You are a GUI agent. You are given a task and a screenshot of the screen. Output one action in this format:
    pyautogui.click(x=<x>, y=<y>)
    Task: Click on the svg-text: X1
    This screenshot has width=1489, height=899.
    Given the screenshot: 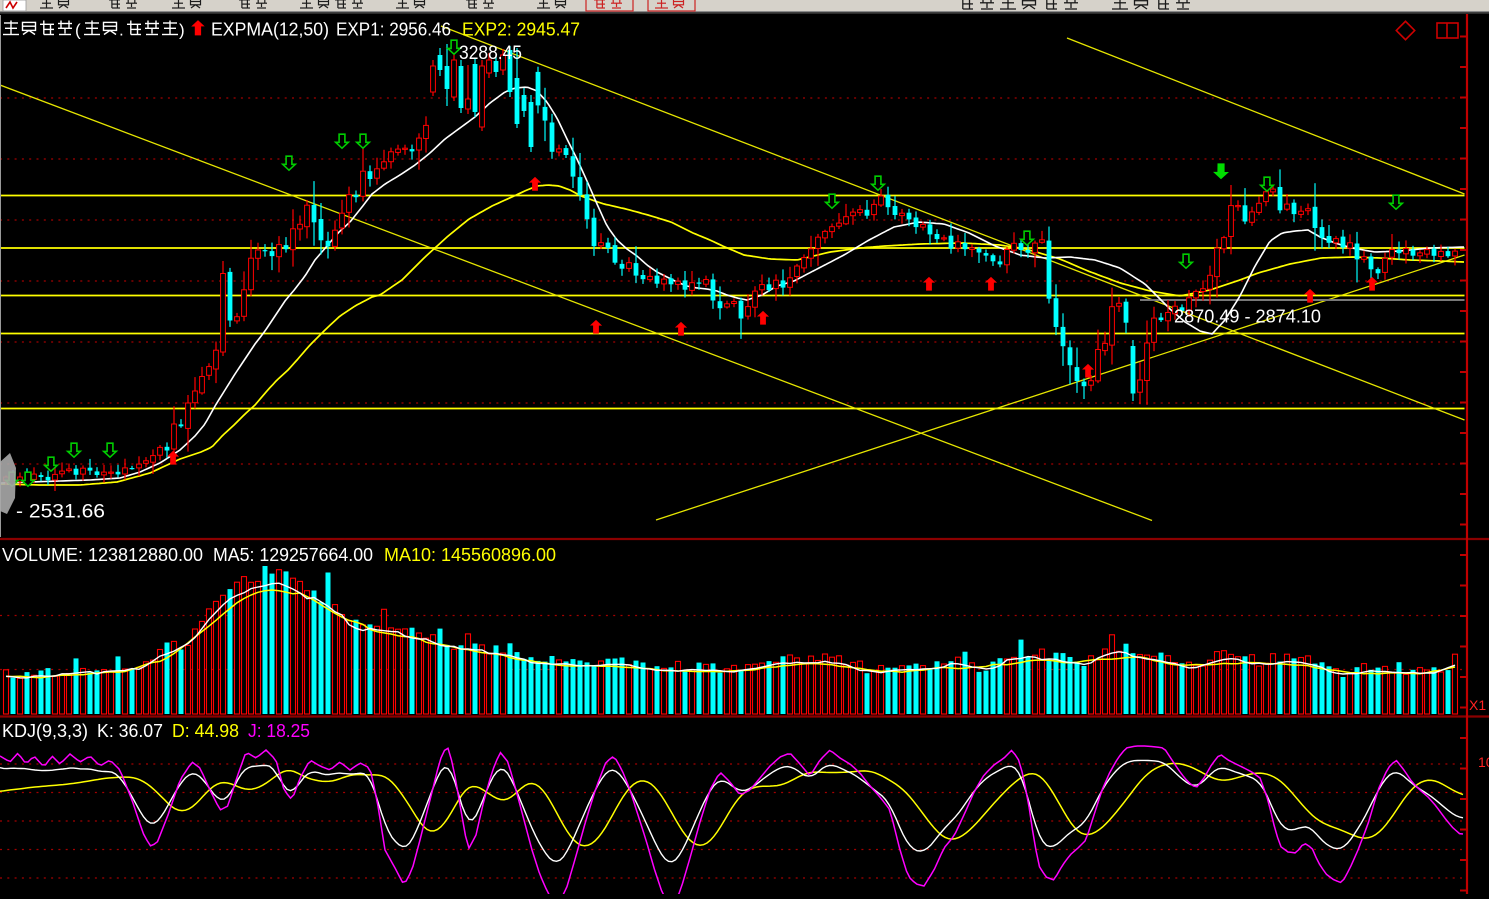 What is the action you would take?
    pyautogui.click(x=1477, y=705)
    